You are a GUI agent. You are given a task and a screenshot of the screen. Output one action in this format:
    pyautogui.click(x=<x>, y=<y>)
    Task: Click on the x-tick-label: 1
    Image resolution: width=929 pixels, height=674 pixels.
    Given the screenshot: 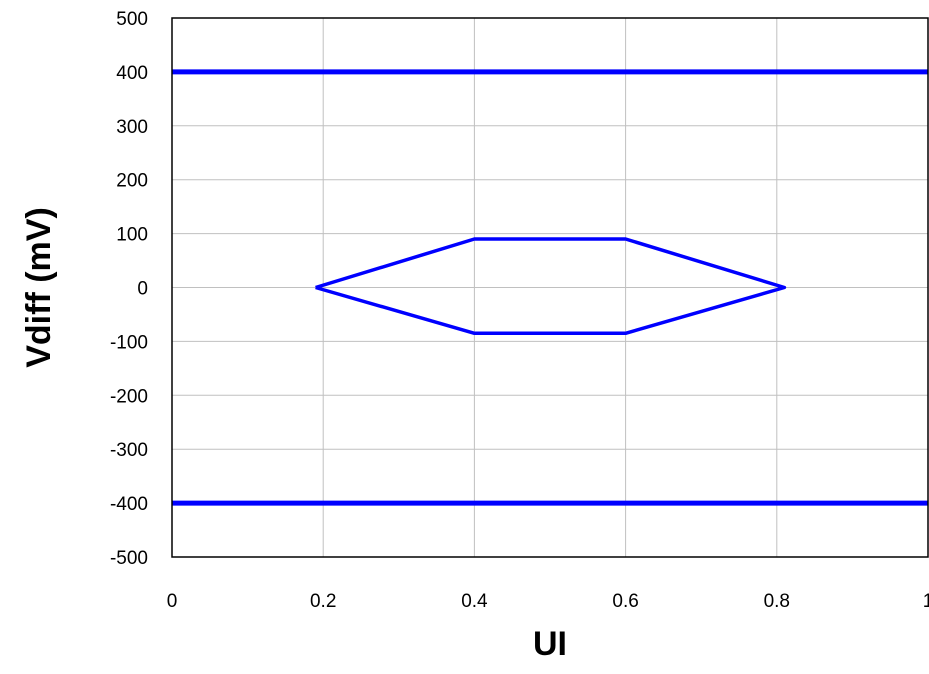 What is the action you would take?
    pyautogui.click(x=926, y=601)
    